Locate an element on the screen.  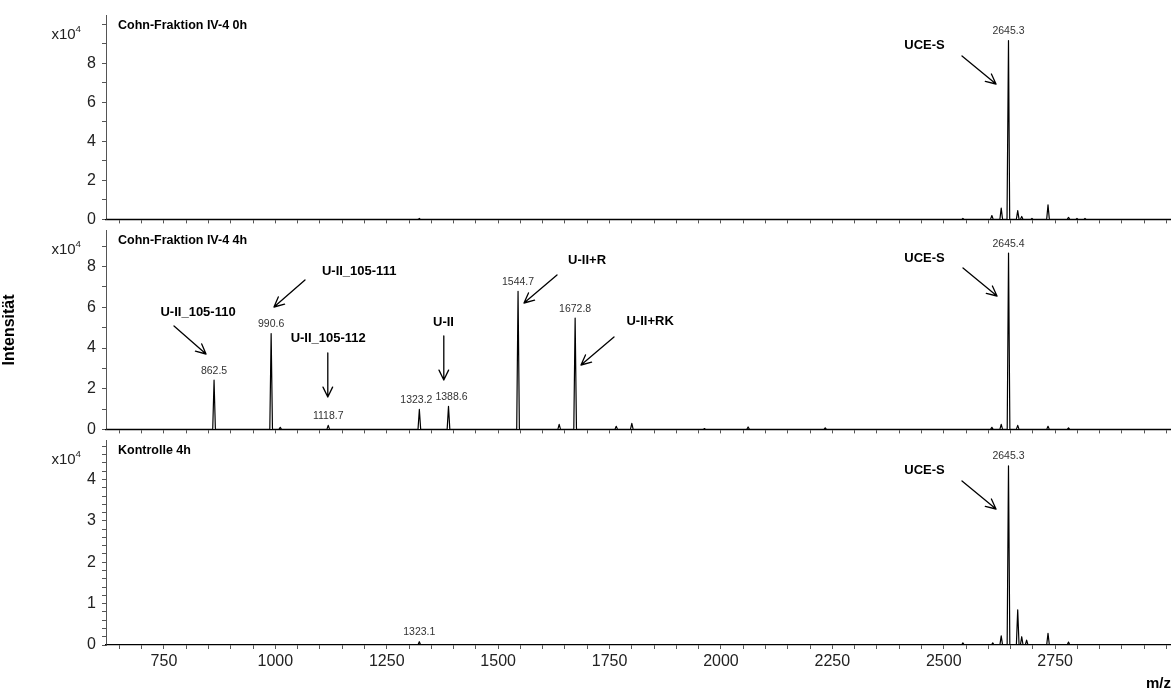
chart-title: Kontrolle 4h is located at coordinates (154, 450).